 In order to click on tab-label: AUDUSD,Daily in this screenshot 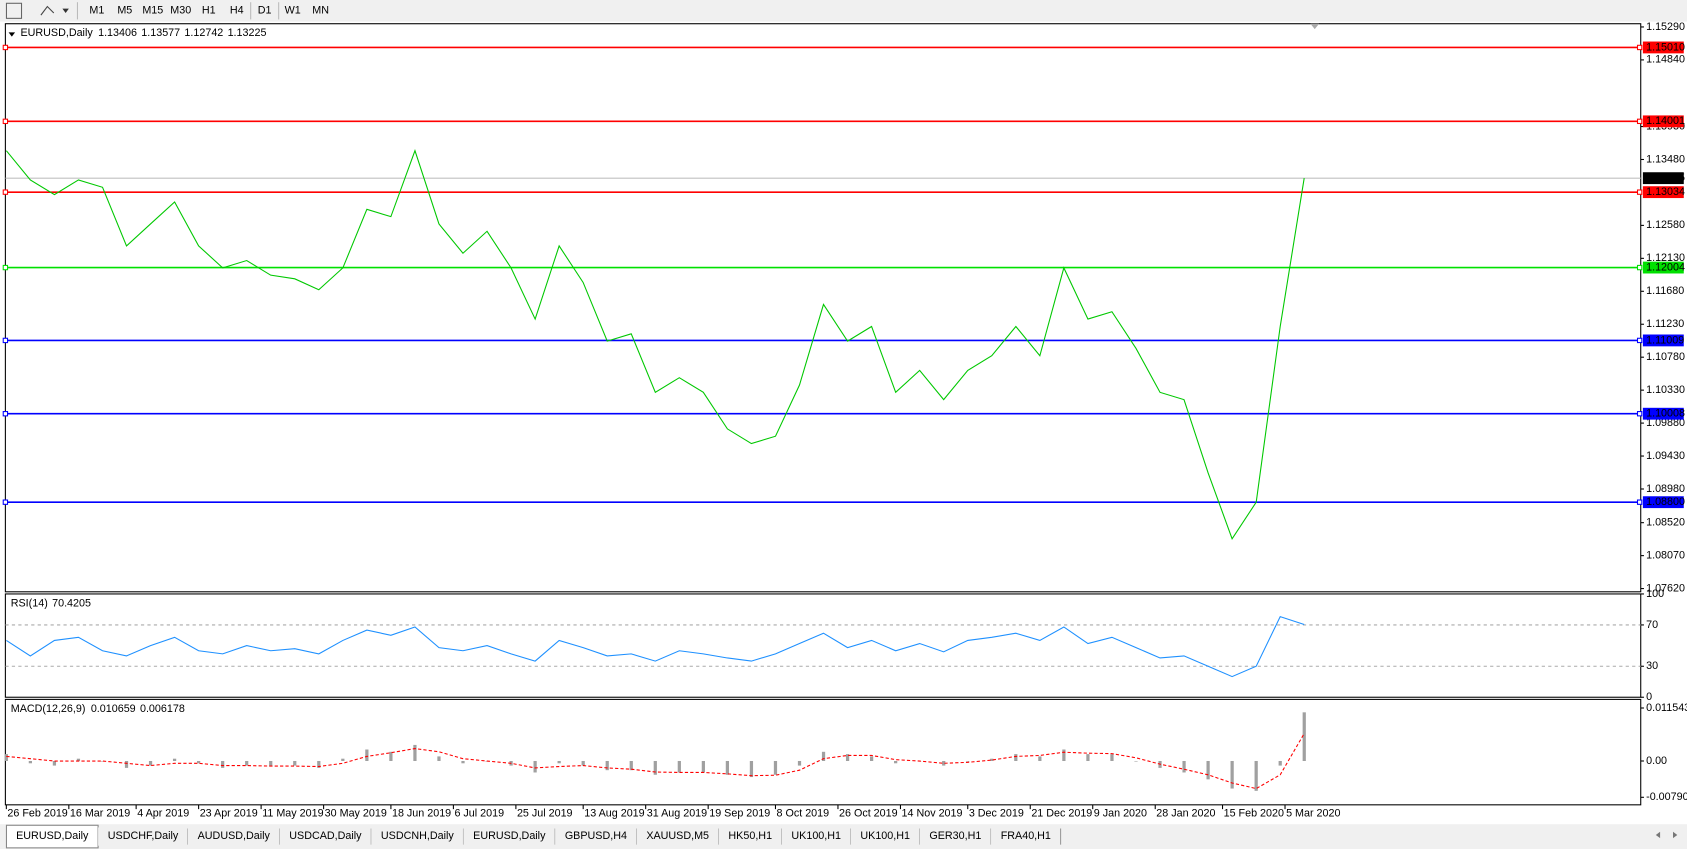, I will do `click(234, 836)`.